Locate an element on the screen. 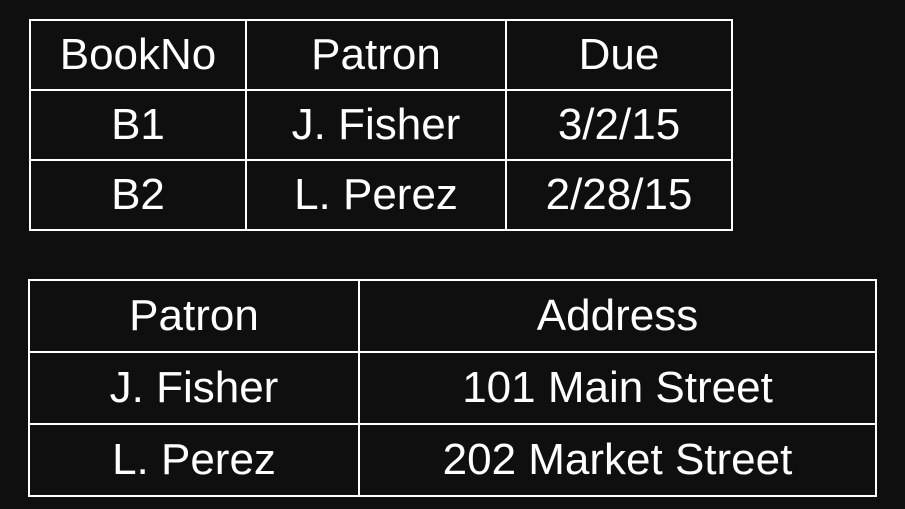 This screenshot has width=905, height=509. table-row: J. Fisher 101 Main Street is located at coordinates (452, 388).